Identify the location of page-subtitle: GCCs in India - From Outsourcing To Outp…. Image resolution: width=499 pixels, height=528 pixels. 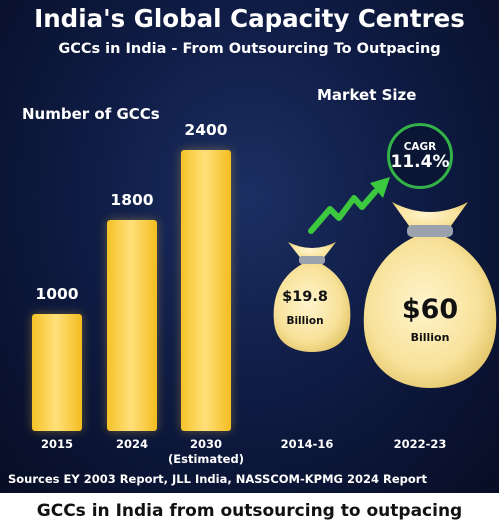
(249, 49).